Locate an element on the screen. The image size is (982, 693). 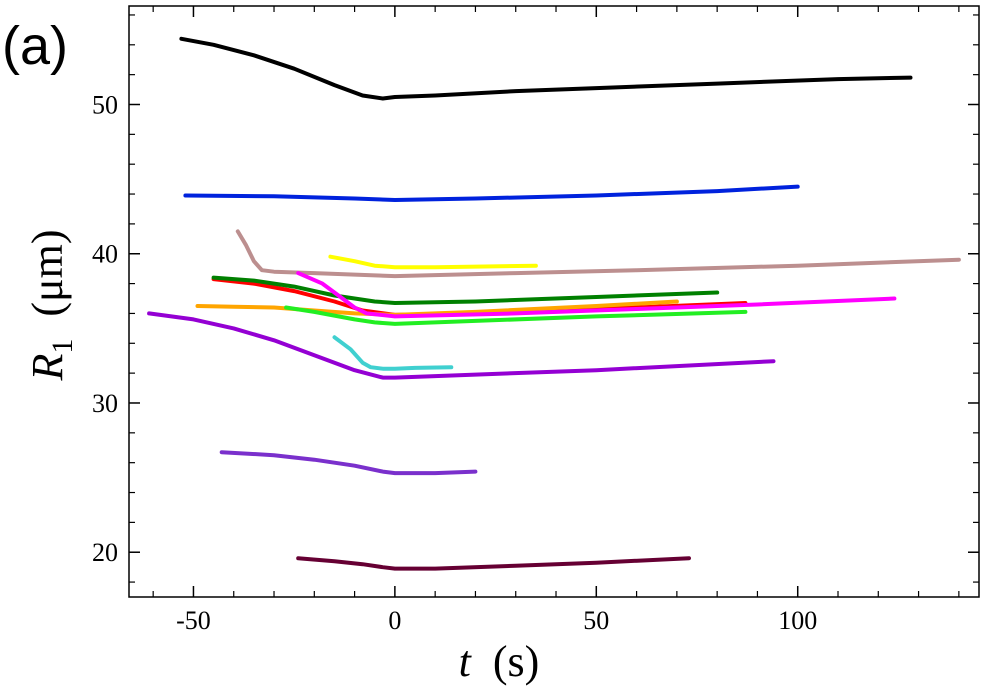
panel-label: (a) is located at coordinates (35, 46).